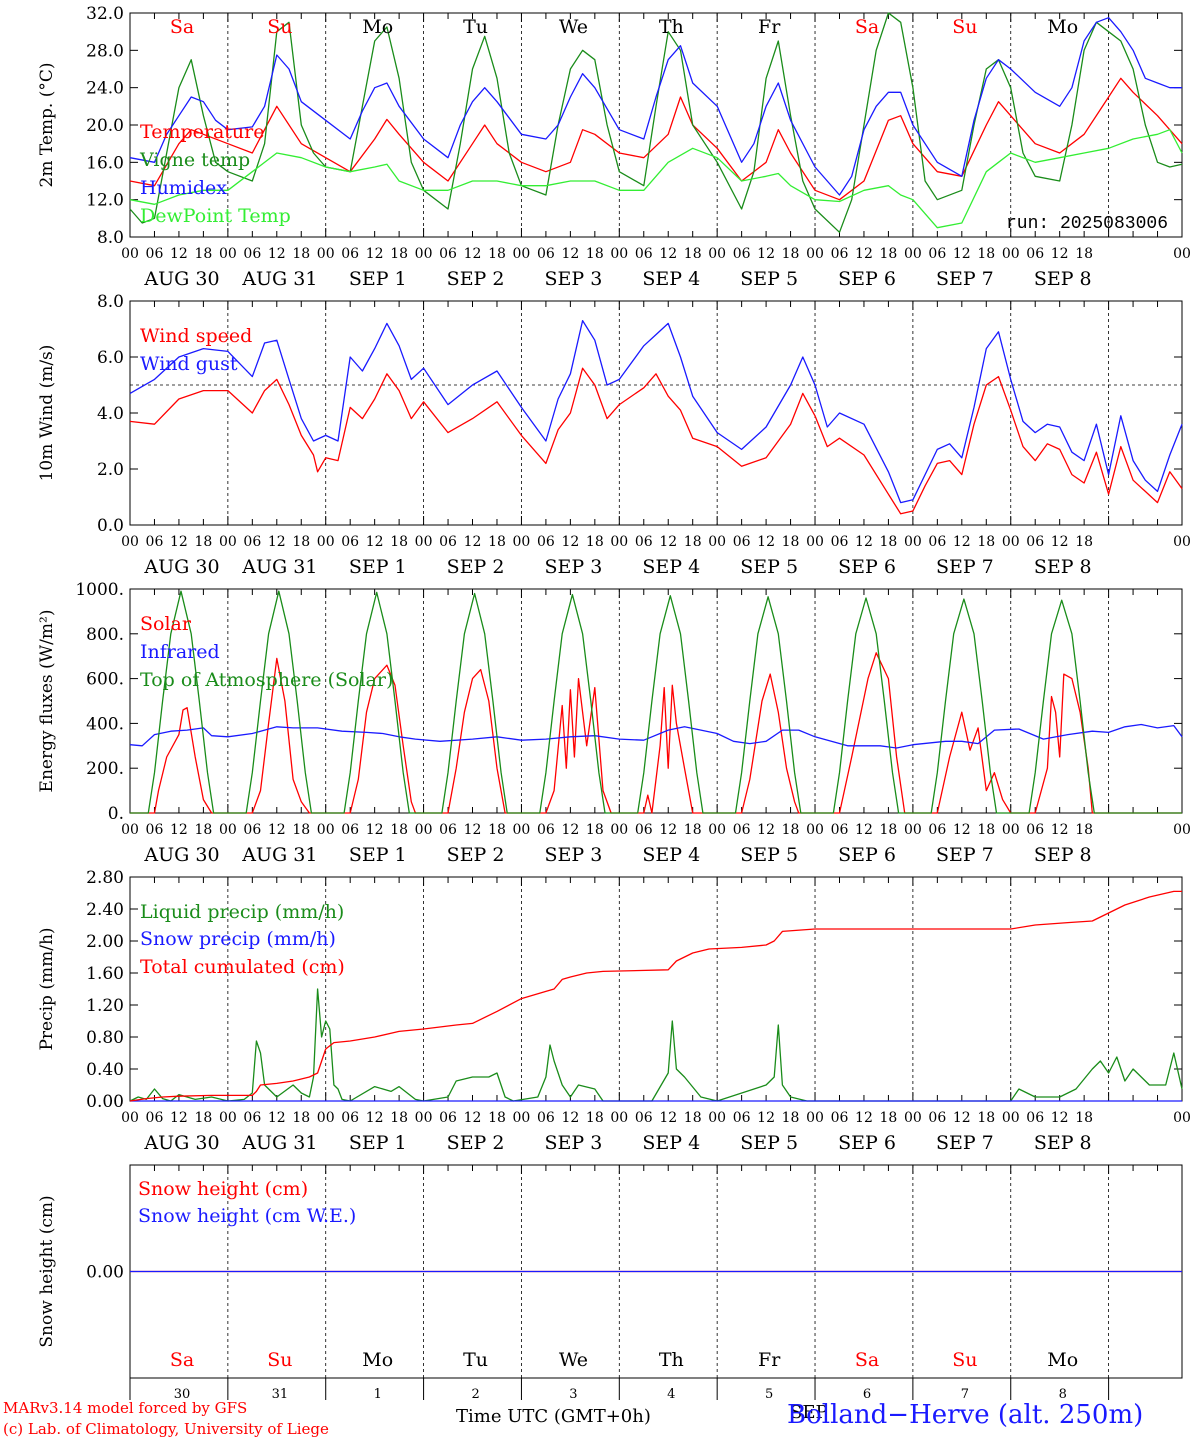 The width and height of the screenshot is (1194, 1444). Describe the element at coordinates (476, 279) in the screenshot. I see `date-label: SEP 2` at that location.